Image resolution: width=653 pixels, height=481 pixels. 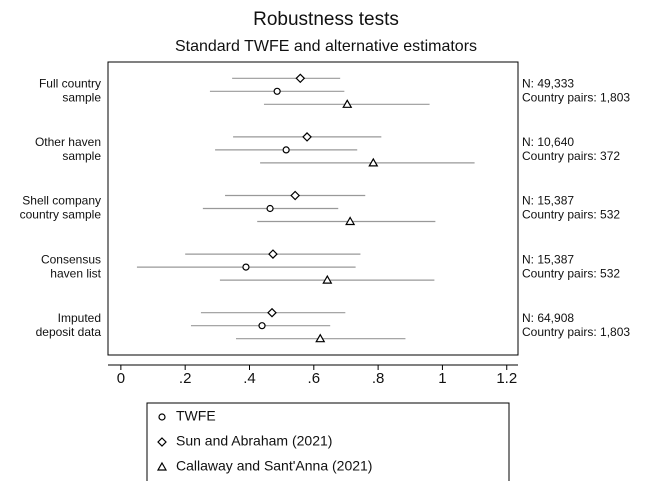 I want to click on legend-label: TWFE, so click(x=196, y=416).